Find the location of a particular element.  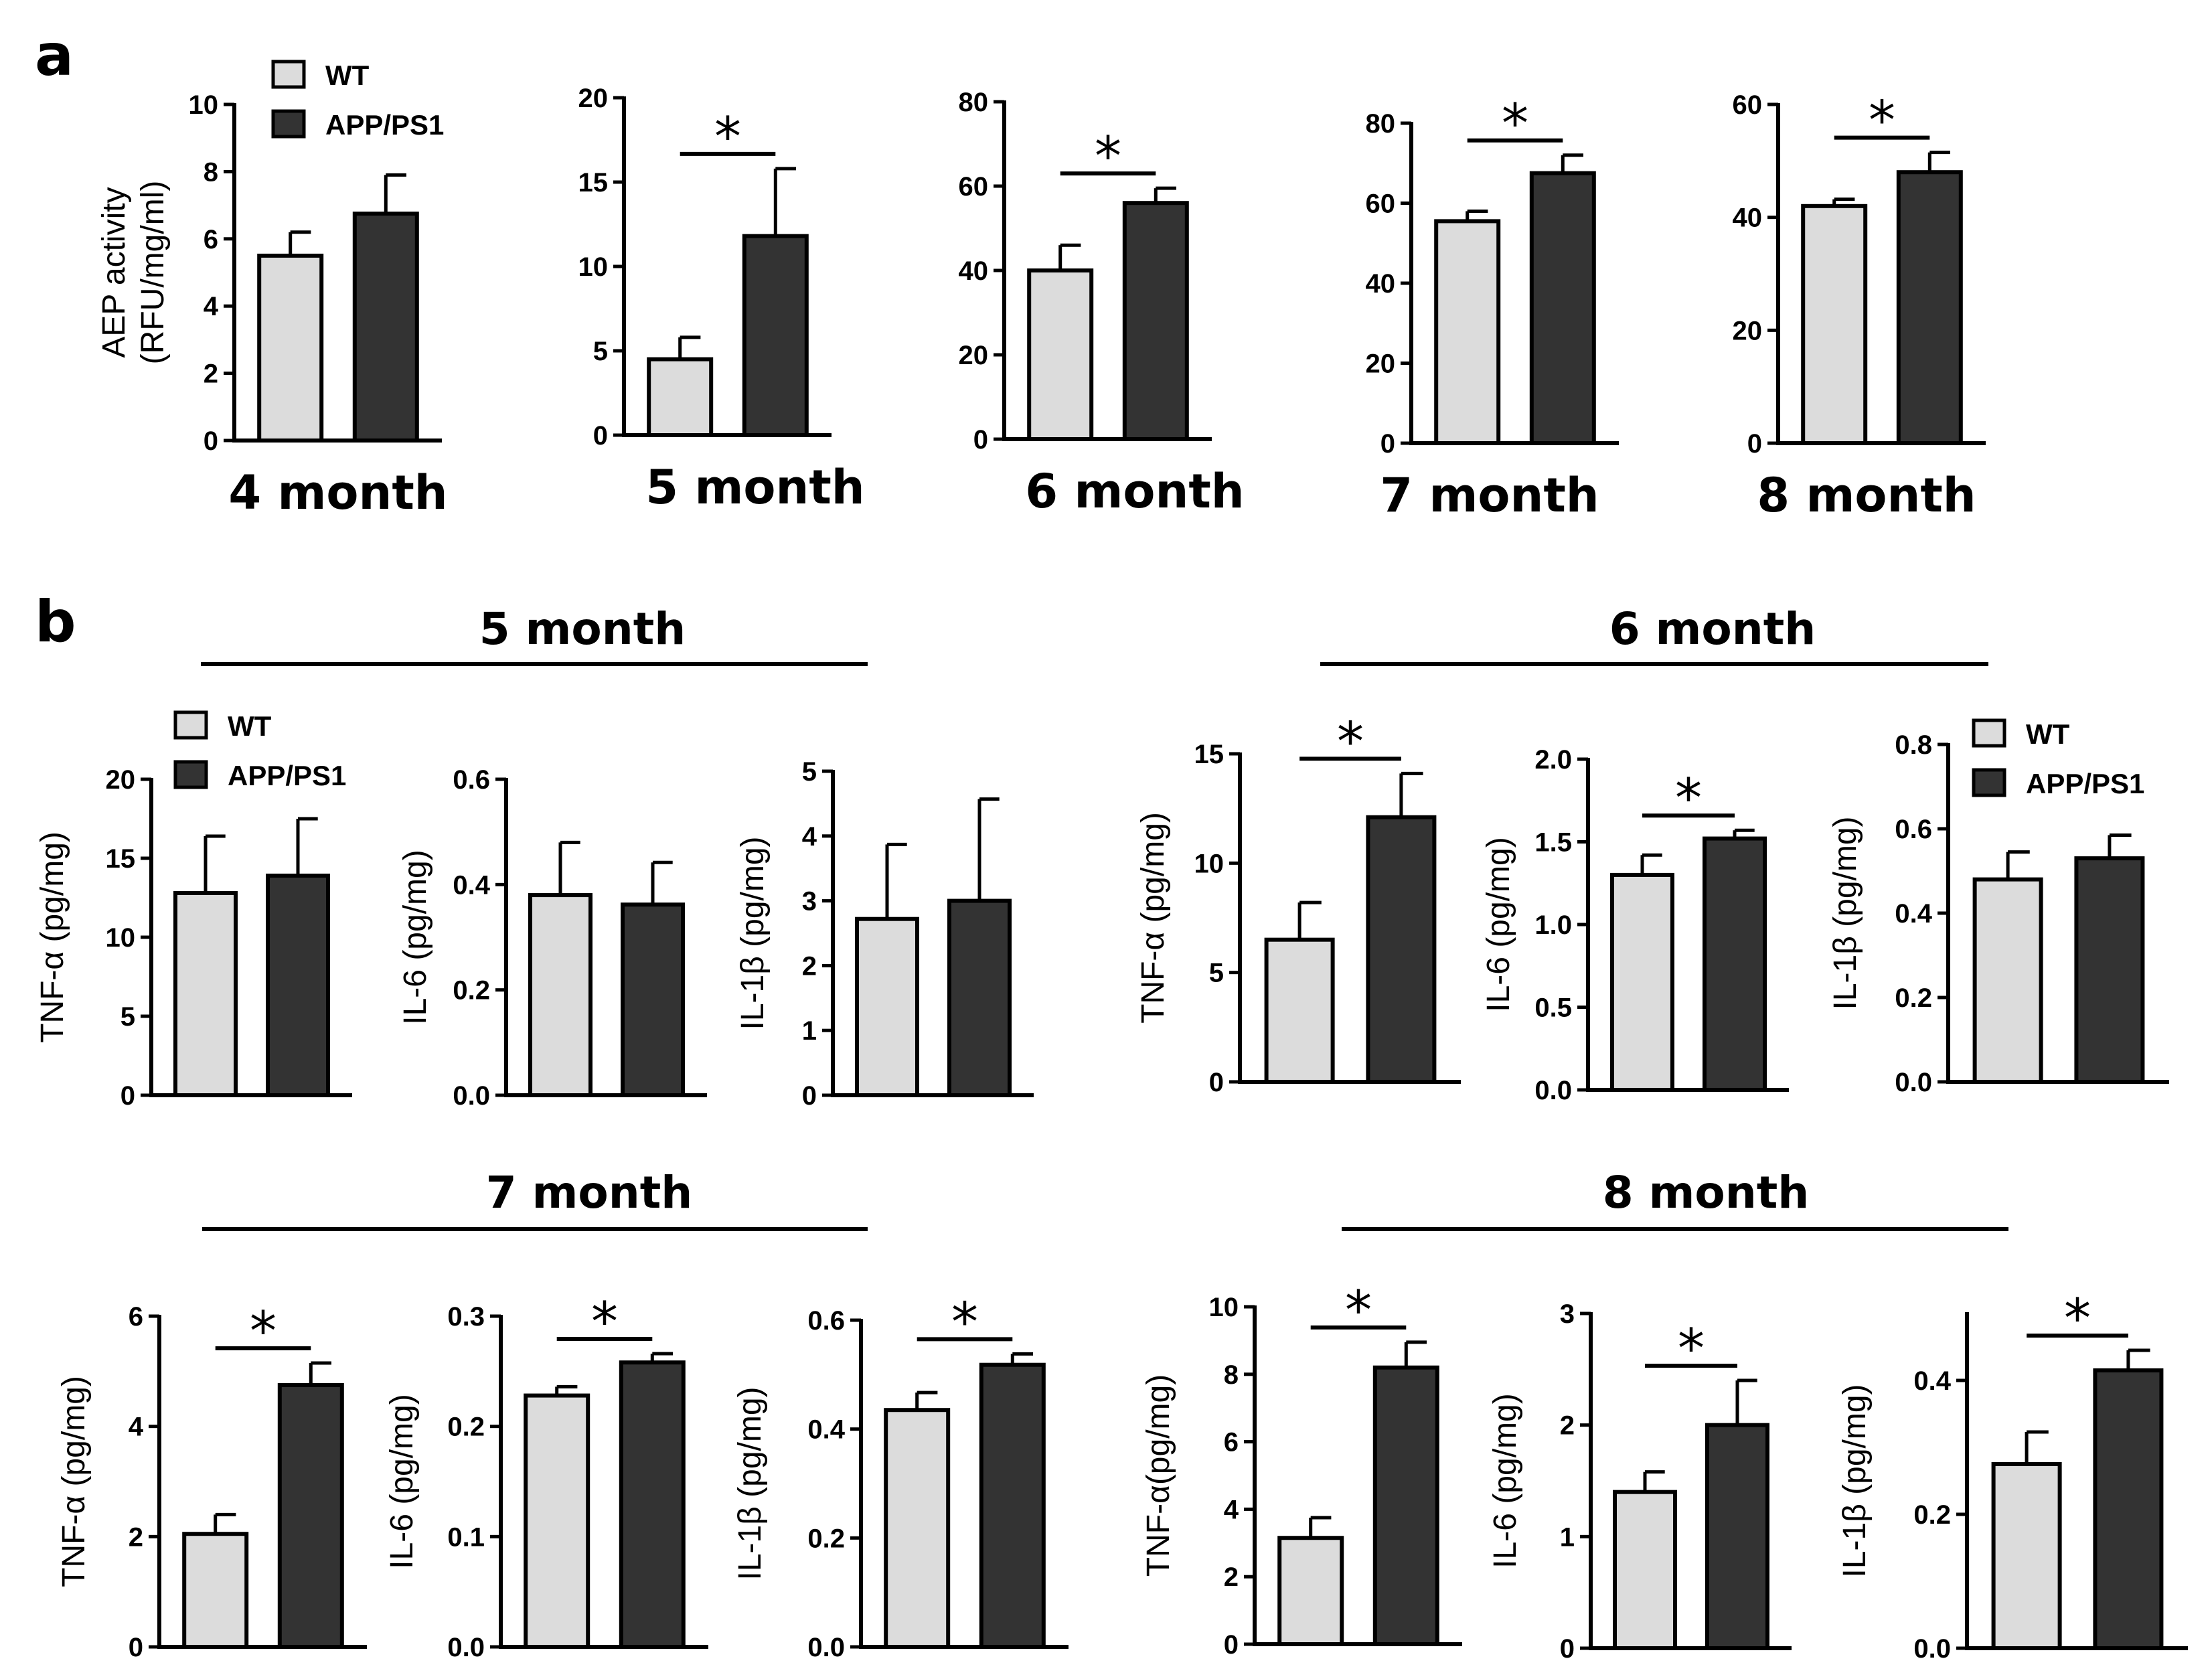

y-axis-label: TNF-α (pg/mg) is located at coordinates (74, 1482).